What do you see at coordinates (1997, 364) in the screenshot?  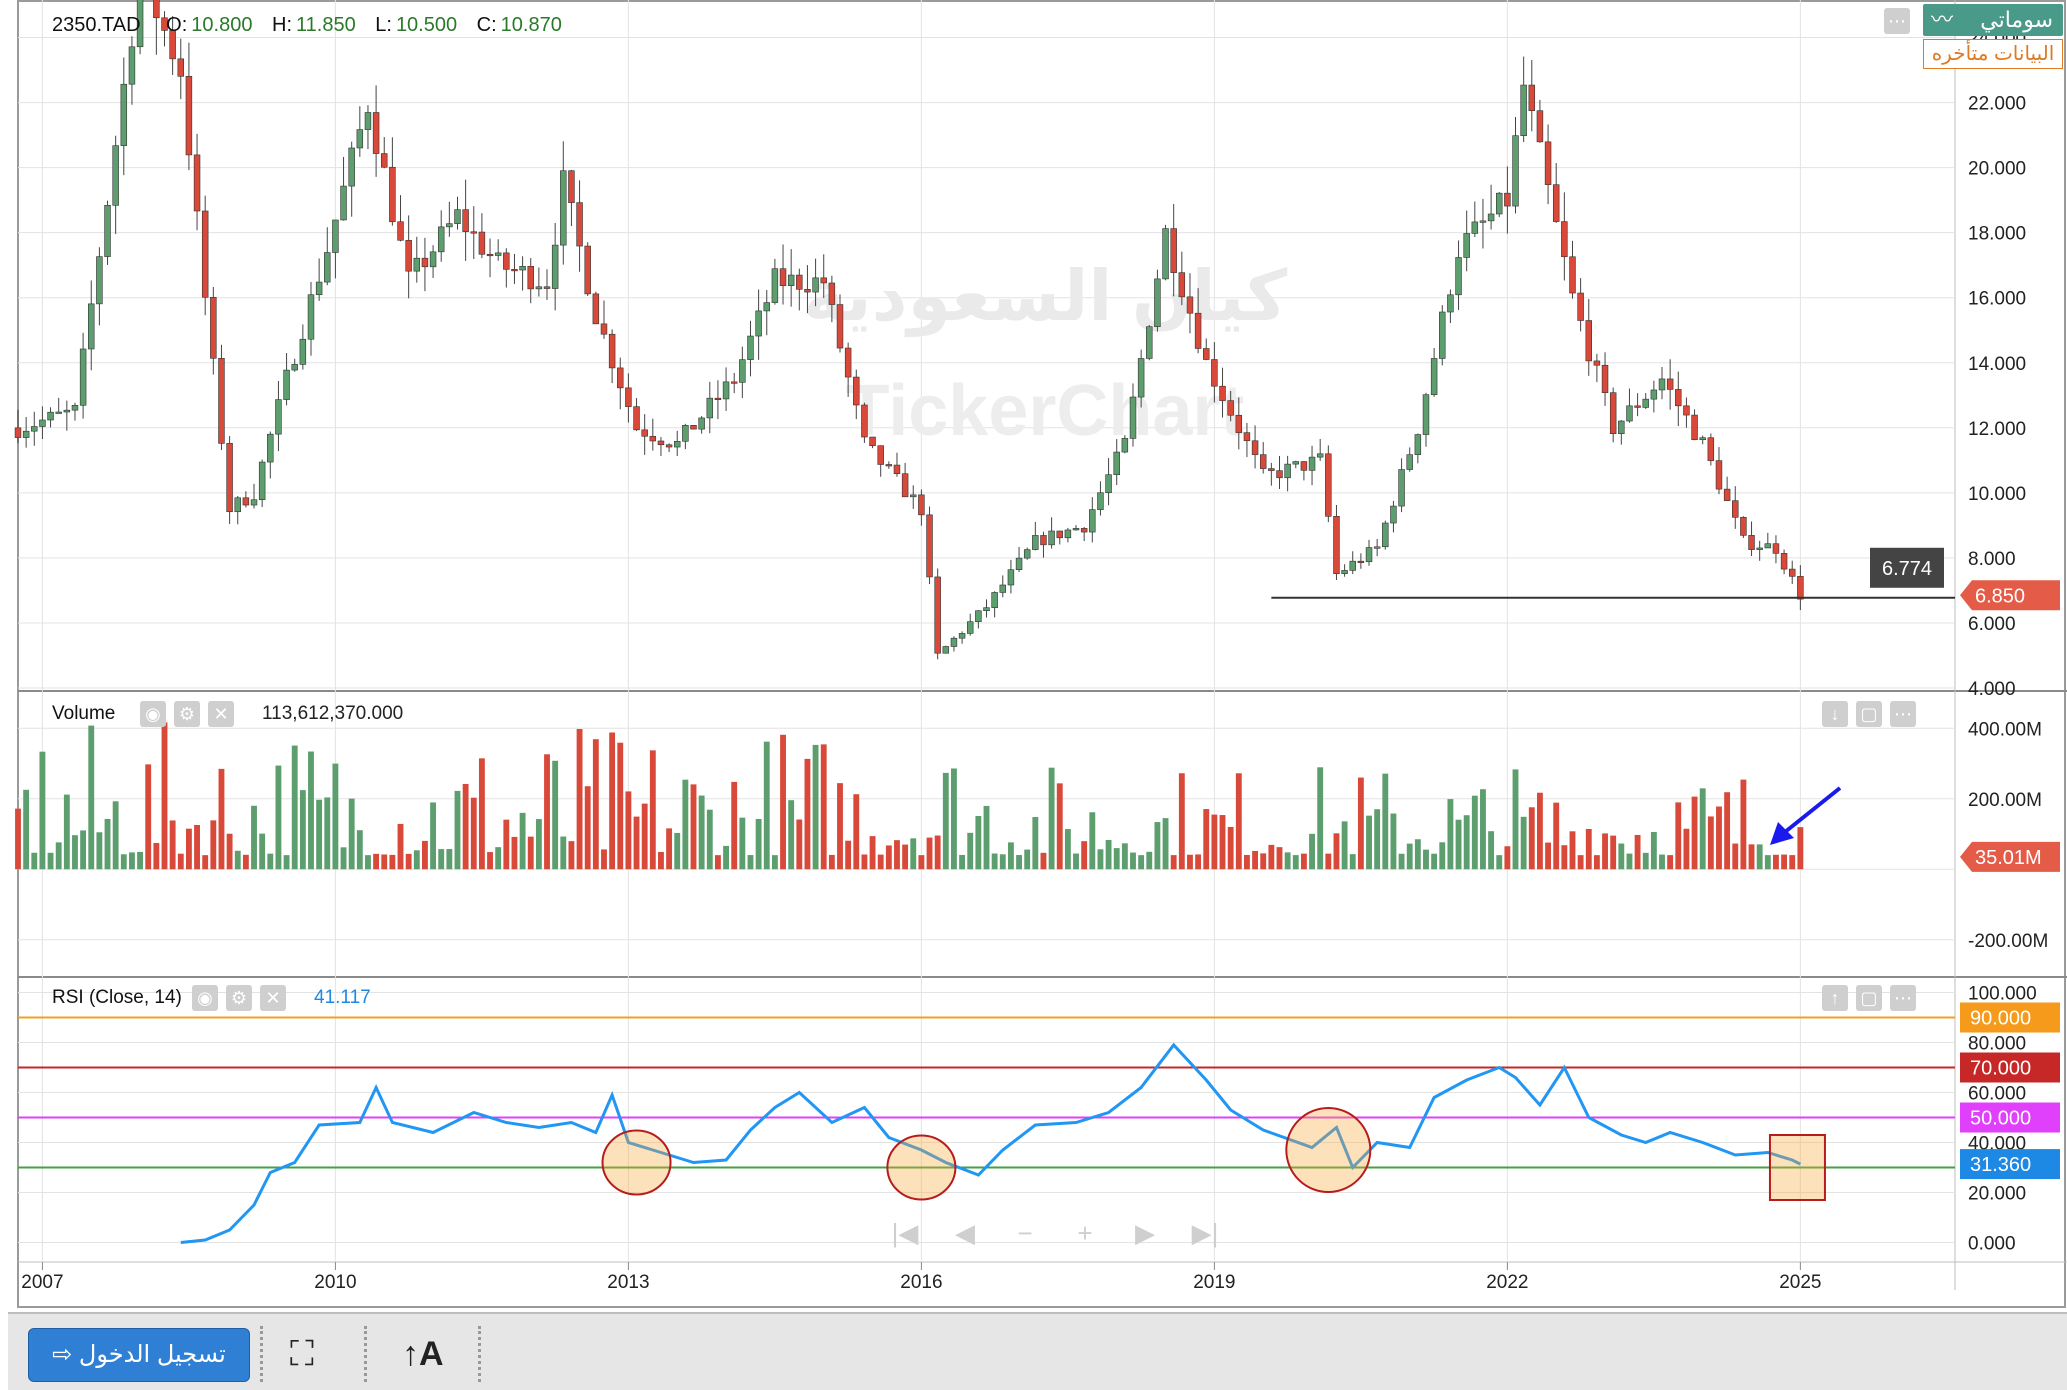 I see `price-axis-label: 14.000` at bounding box center [1997, 364].